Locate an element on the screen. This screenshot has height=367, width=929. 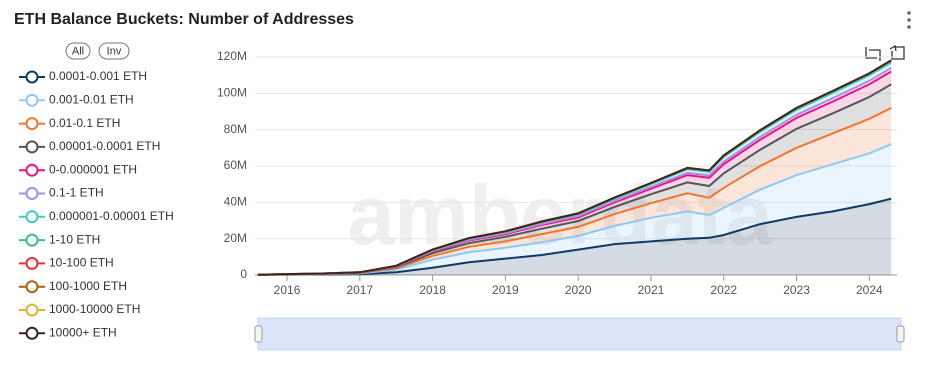
y-tick-label: 80M is located at coordinates (235, 129).